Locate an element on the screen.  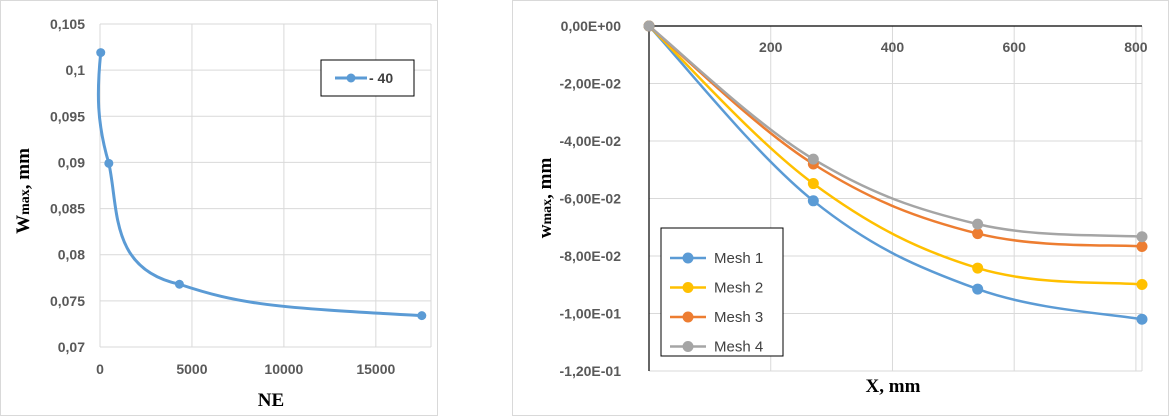
right-y-tick-label: -4,00E-02 is located at coordinates (591, 141).